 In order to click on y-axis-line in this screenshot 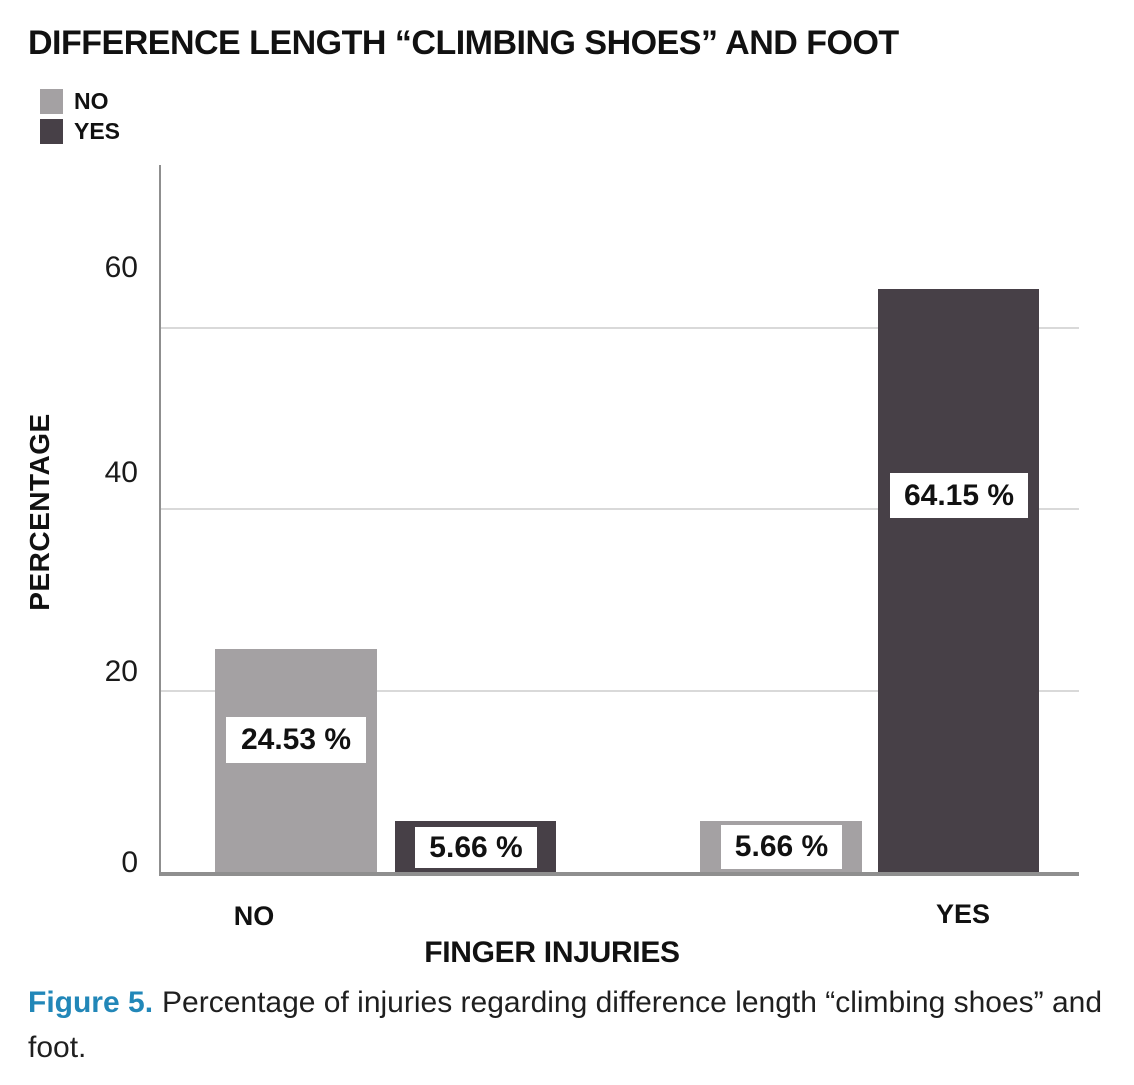, I will do `click(160, 518)`.